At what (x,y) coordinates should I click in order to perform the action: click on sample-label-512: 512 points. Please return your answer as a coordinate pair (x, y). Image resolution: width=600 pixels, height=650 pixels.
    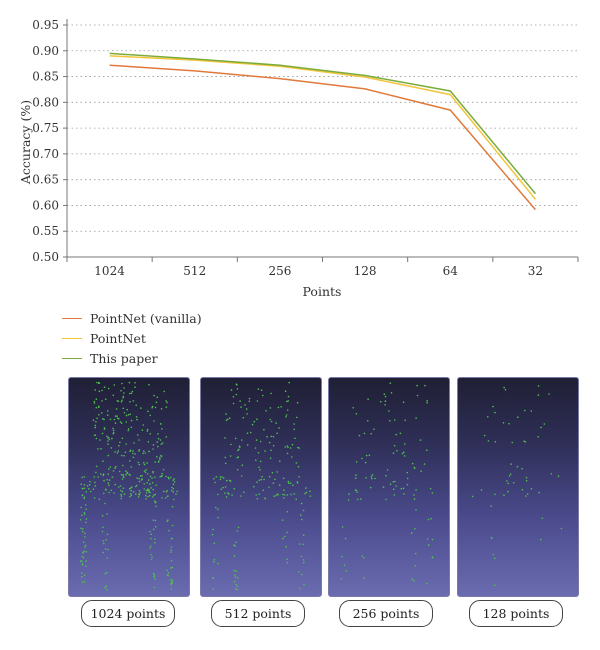
    Looking at the image, I should click on (258, 613).